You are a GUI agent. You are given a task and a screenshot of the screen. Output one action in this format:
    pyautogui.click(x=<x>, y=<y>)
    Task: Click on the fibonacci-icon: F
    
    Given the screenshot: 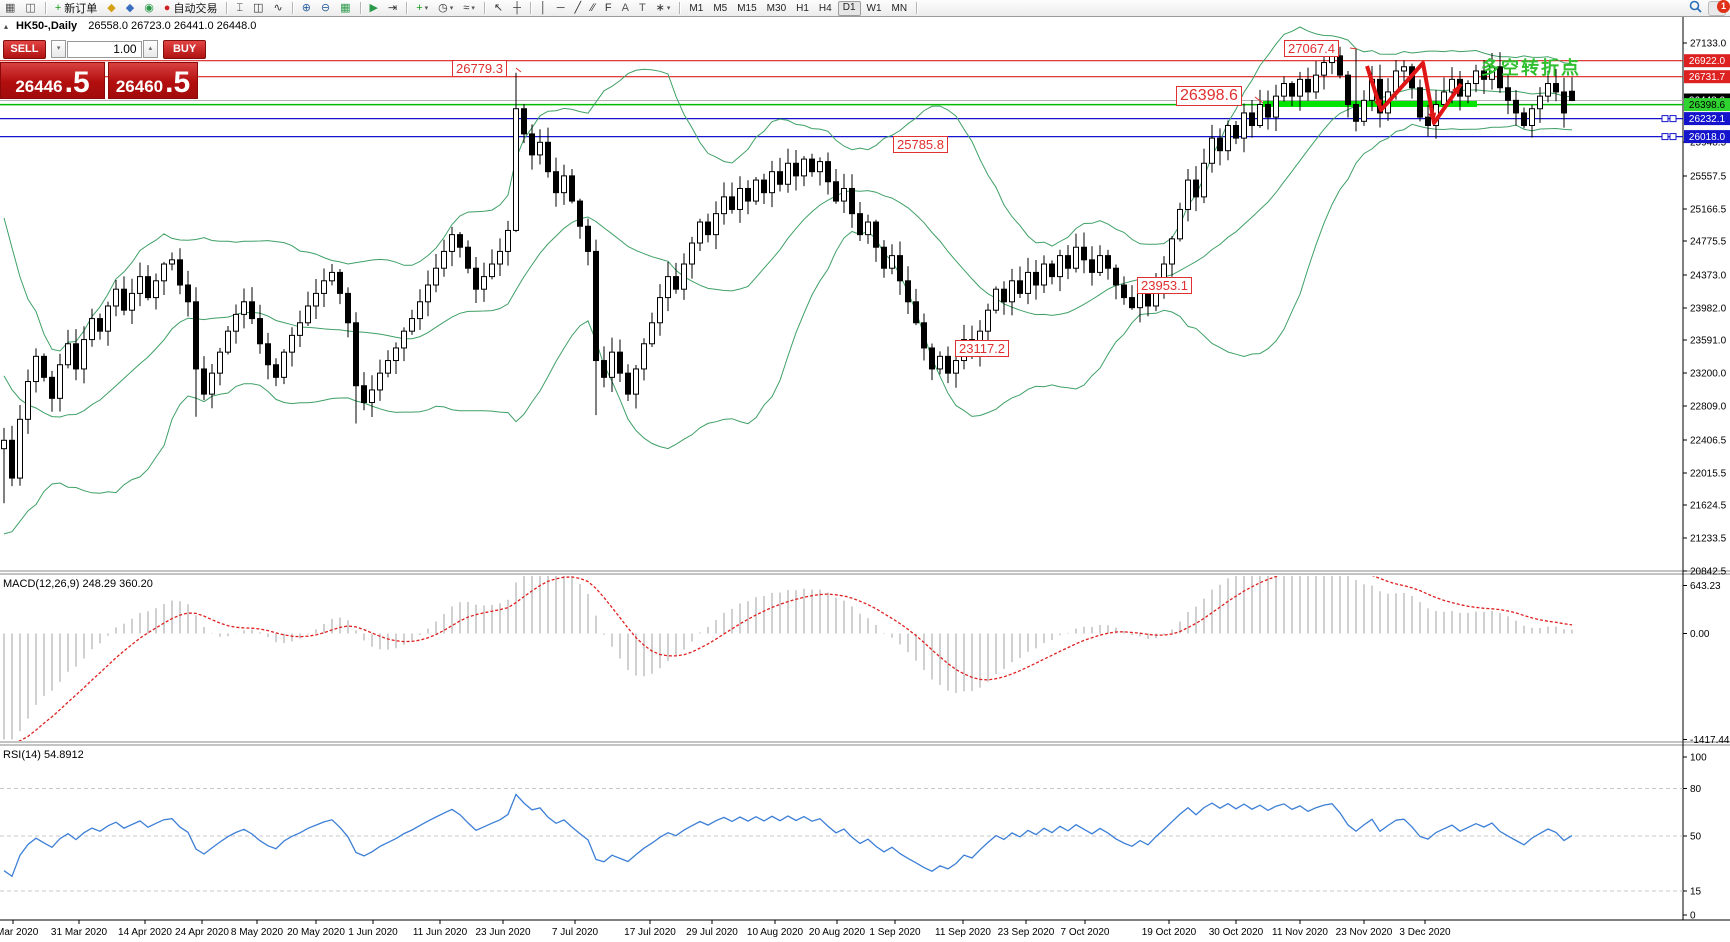 What is the action you would take?
    pyautogui.click(x=608, y=8)
    